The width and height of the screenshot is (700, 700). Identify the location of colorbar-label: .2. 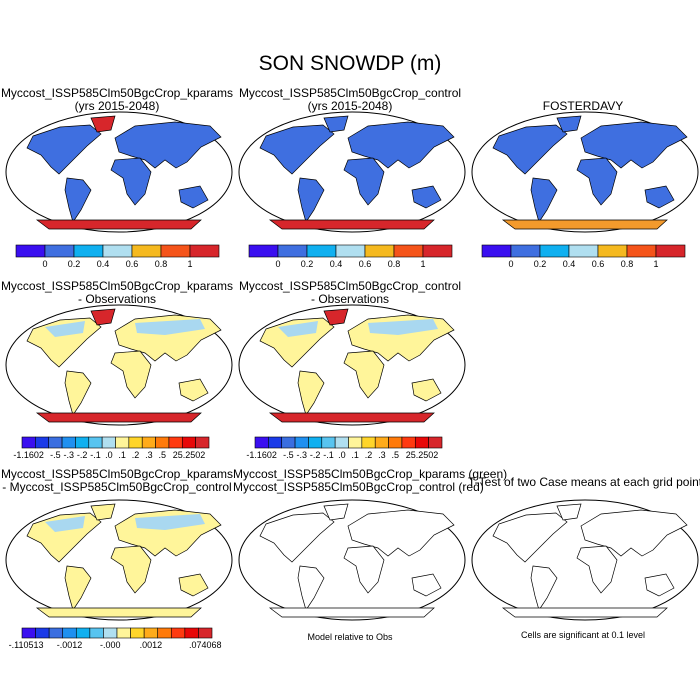
(136, 455).